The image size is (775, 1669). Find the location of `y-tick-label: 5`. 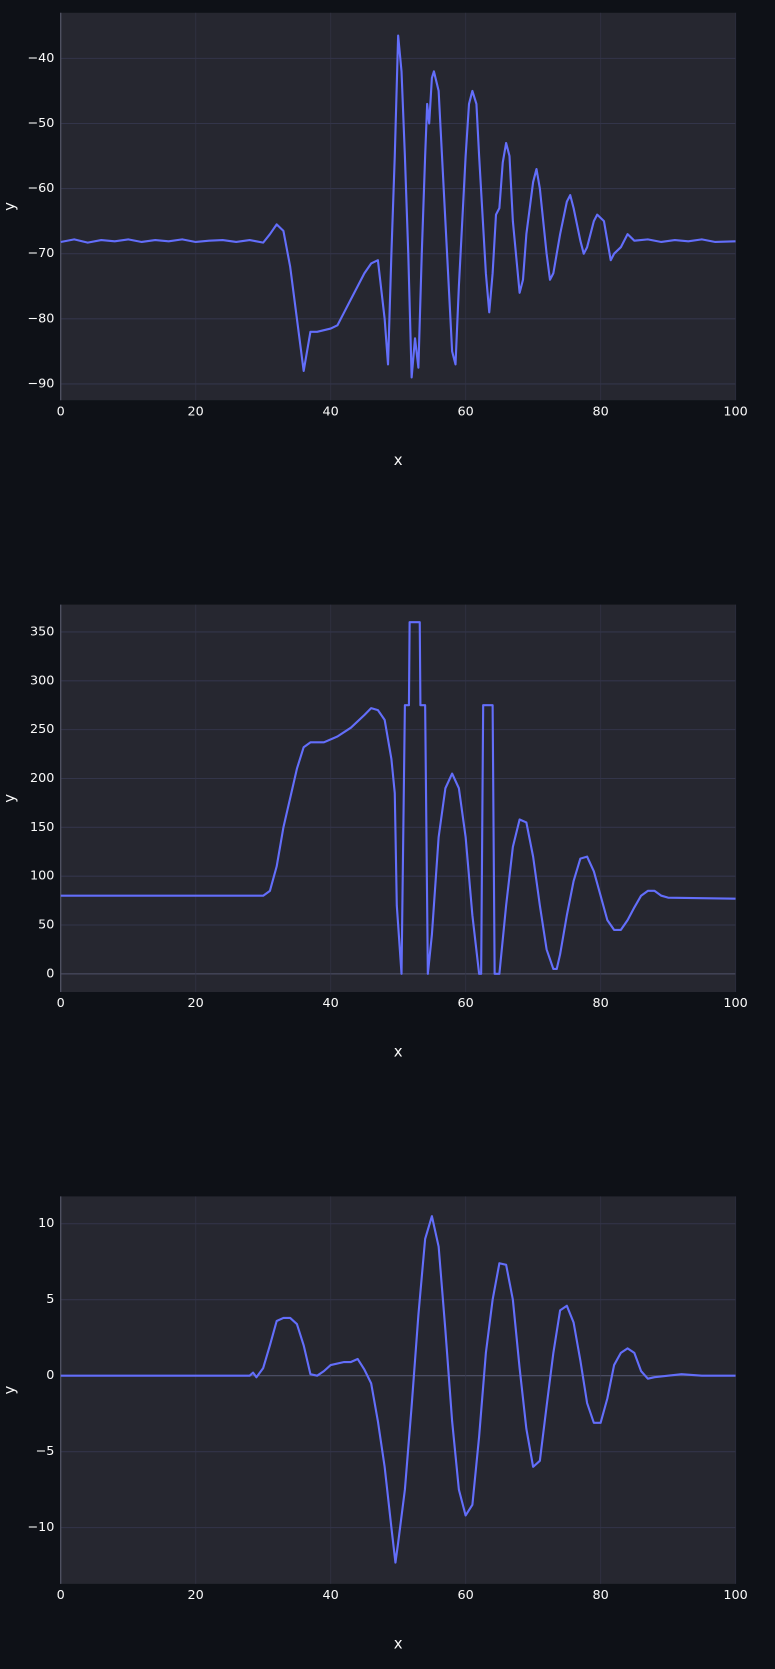

y-tick-label: 5 is located at coordinates (50, 1299).